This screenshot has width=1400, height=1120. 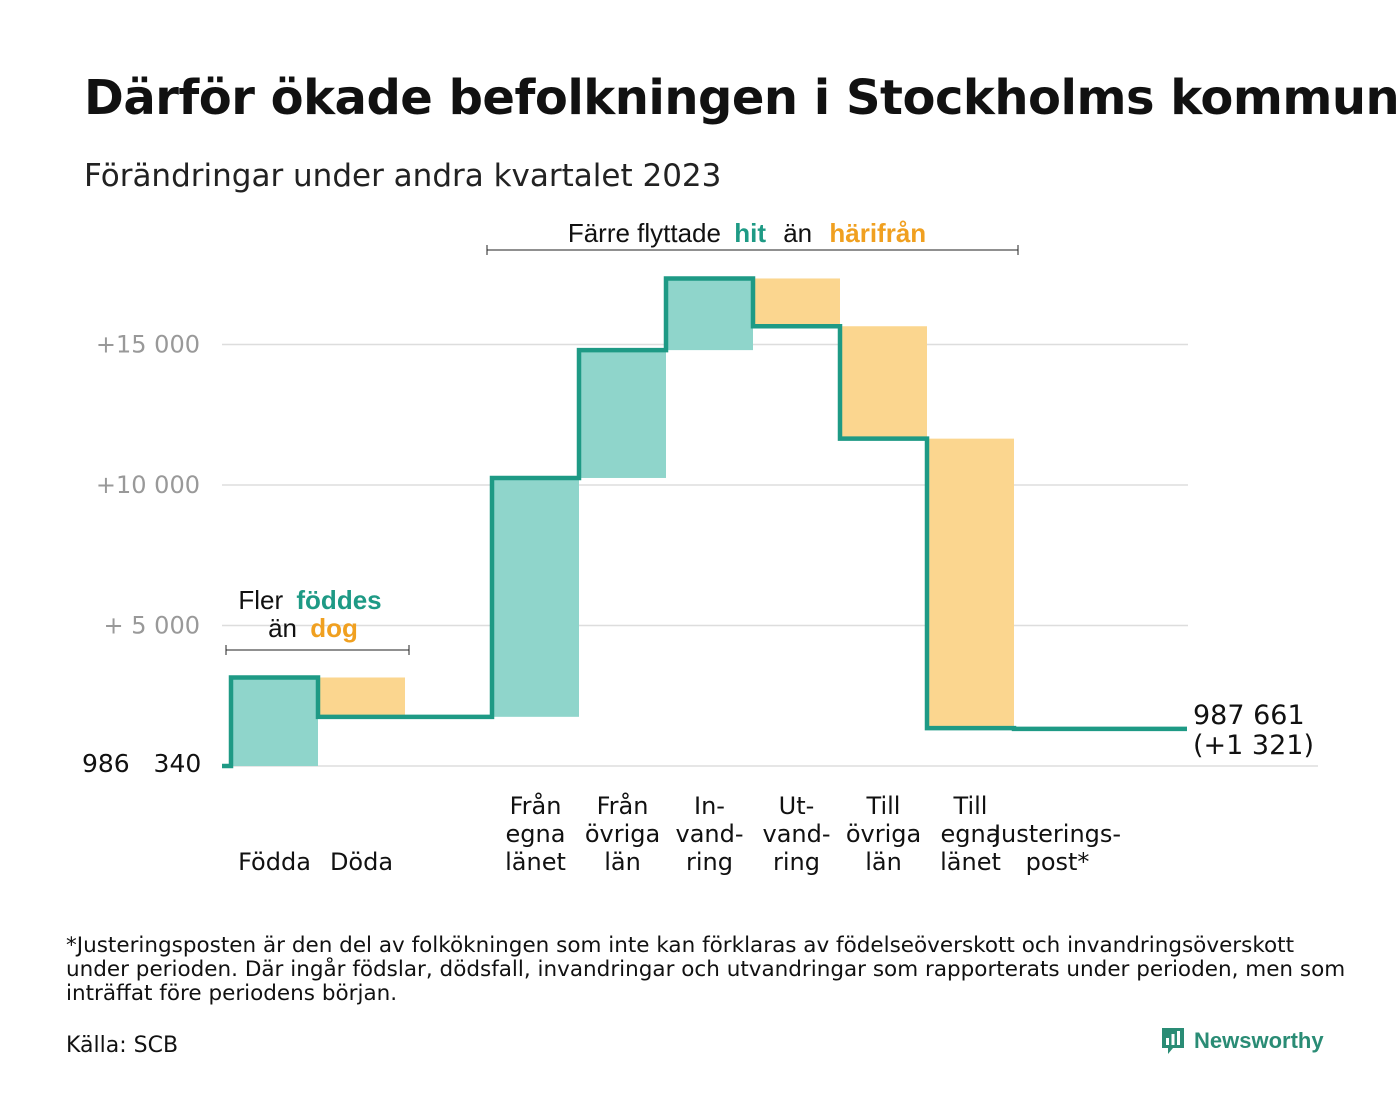 What do you see at coordinates (877, 233) in the screenshot?
I see `annotation-highlight-harifran: härifrån` at bounding box center [877, 233].